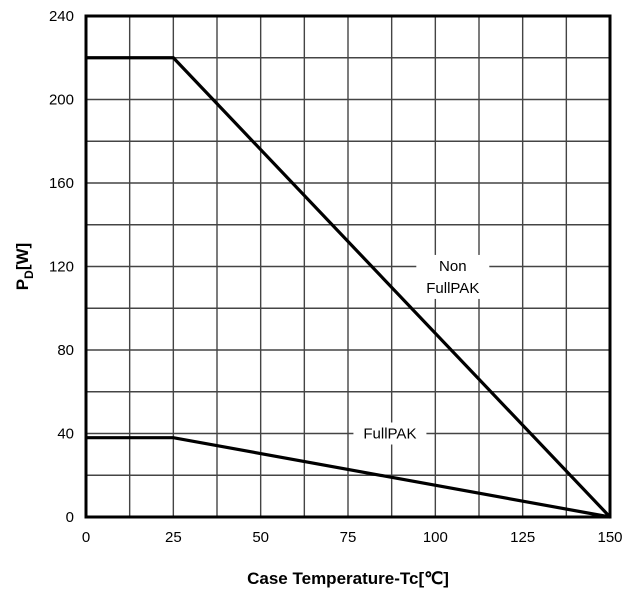 The width and height of the screenshot is (642, 592). What do you see at coordinates (522, 537) in the screenshot?
I see `x-tick-label: 125` at bounding box center [522, 537].